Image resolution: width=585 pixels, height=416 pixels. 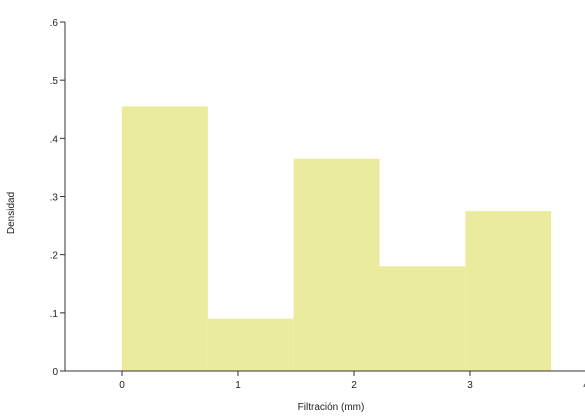 I want to click on x-tick-label-2: 2, so click(x=354, y=385).